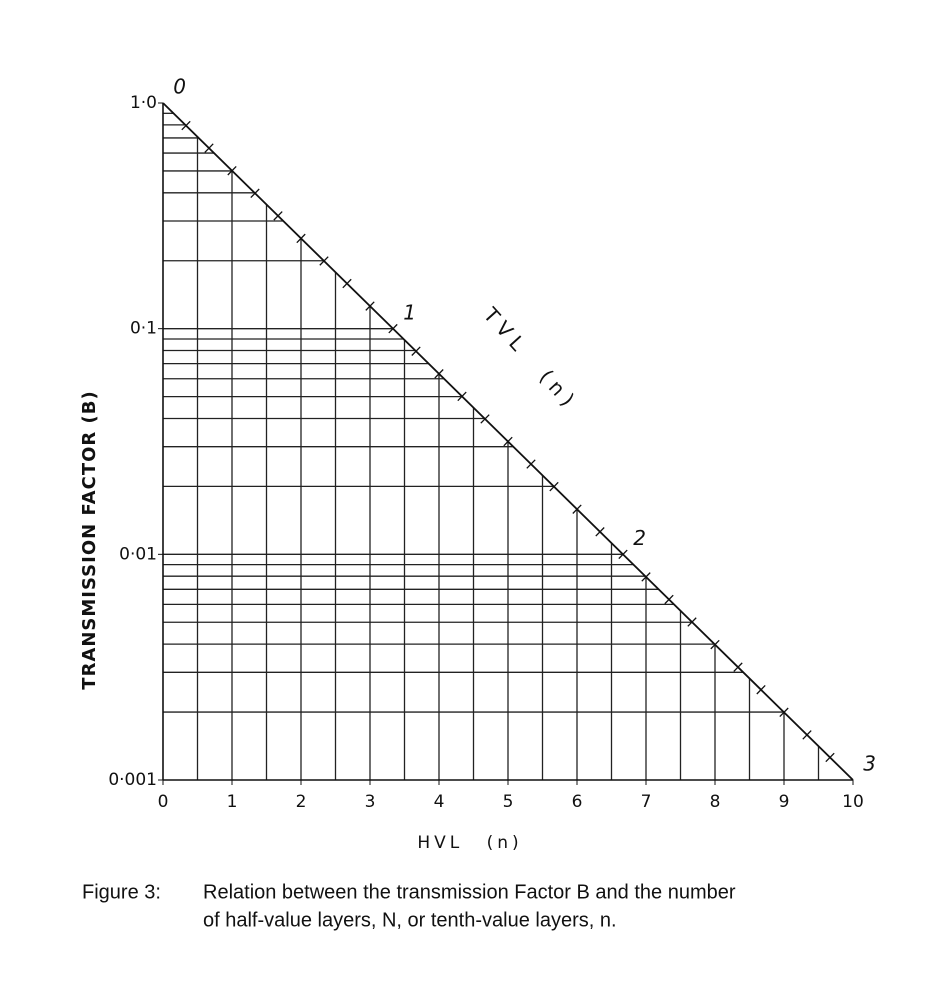  I want to click on x-tick-label: 4, so click(439, 802).